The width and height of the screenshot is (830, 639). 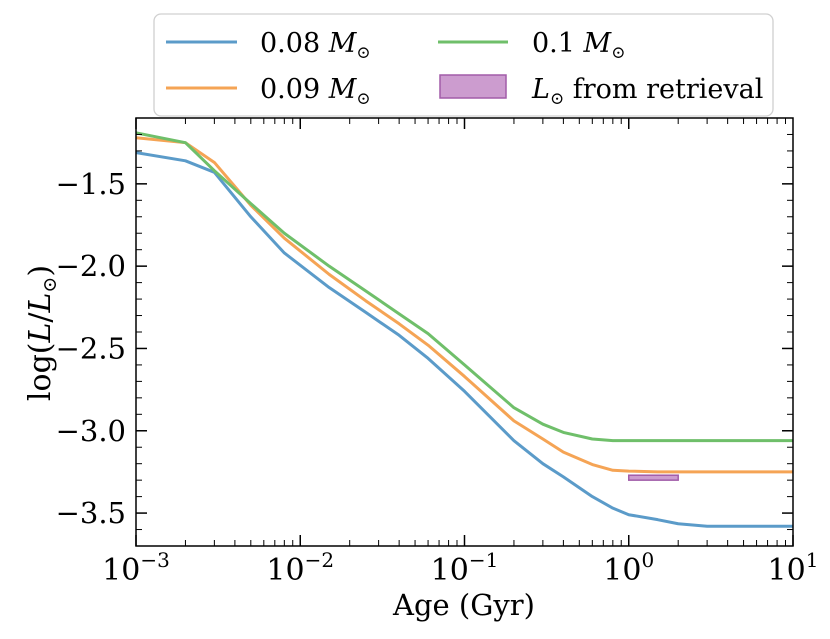 I want to click on x-tick-labels: 10⁻³ 10⁻² 10⁻¹ 10⁰ 10¹, so click(x=460, y=568).